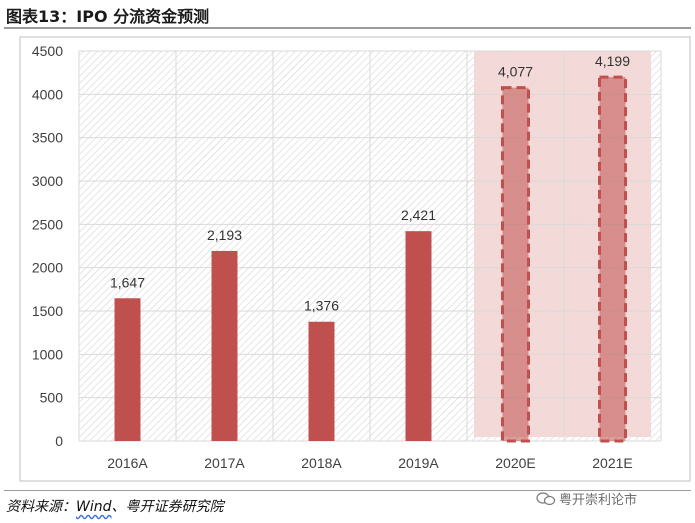 The image size is (695, 523). What do you see at coordinates (127, 369) in the screenshot?
I see `bar-2016A` at bounding box center [127, 369].